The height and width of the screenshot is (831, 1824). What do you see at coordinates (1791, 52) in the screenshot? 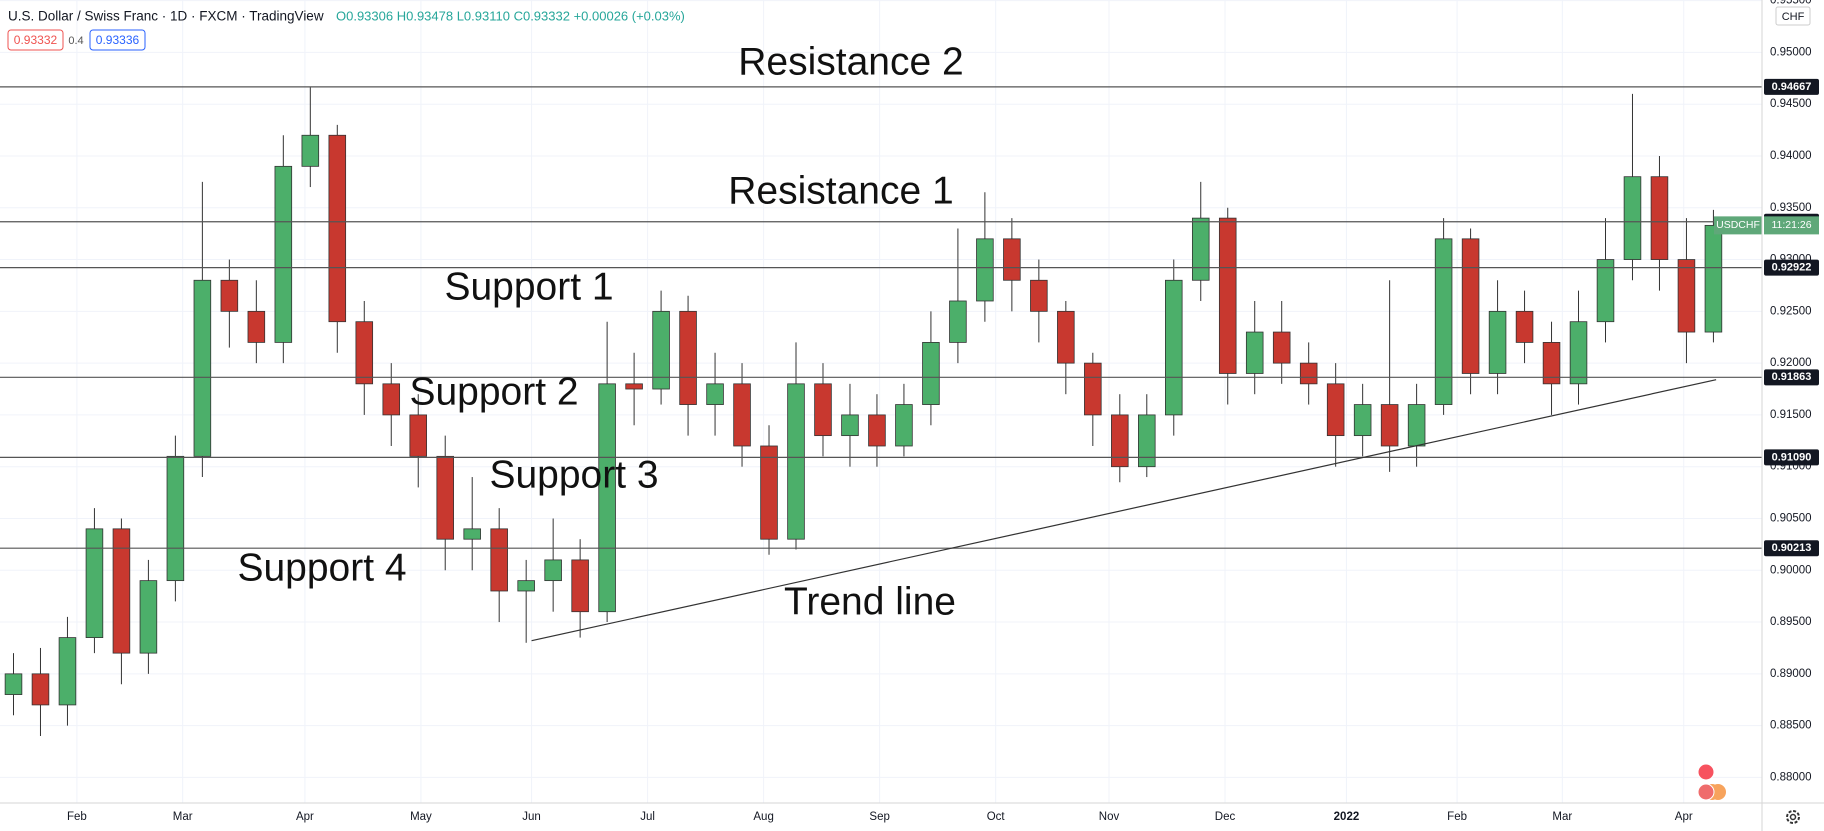
I see `y-tick-label: 0.95000` at bounding box center [1791, 52].